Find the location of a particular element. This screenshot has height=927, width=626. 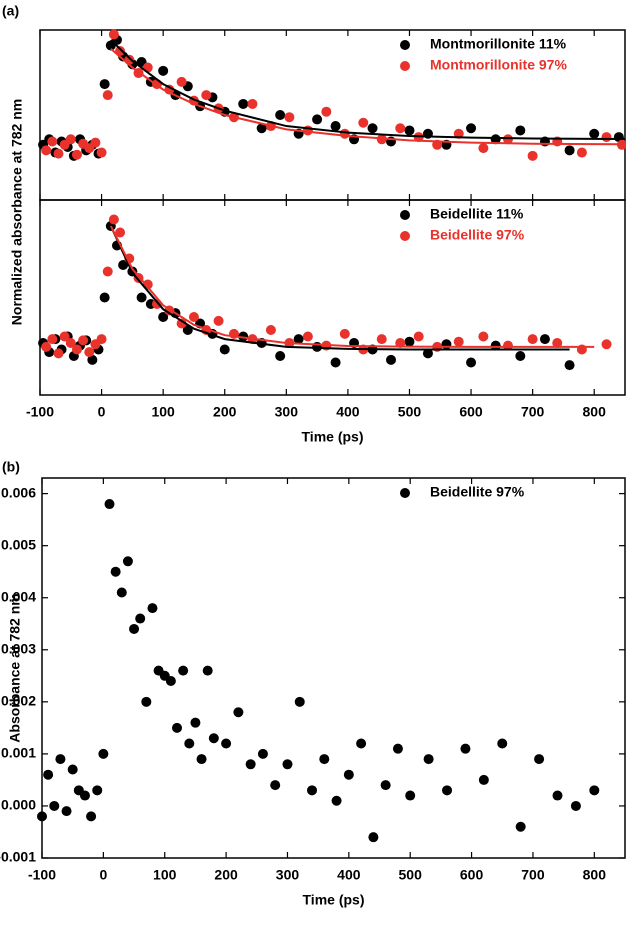

legend-label: Montmorillonite 97% is located at coordinates (498, 65).